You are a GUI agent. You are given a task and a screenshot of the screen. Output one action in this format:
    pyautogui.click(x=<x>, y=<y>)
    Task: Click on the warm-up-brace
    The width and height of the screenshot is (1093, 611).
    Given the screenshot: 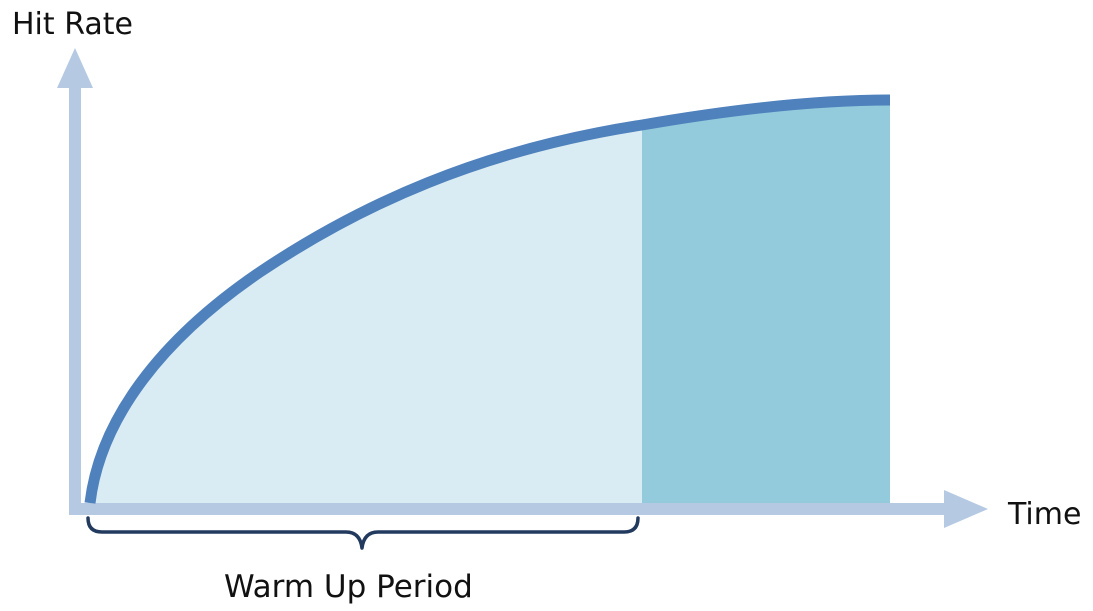 What is the action you would take?
    pyautogui.click(x=363, y=533)
    